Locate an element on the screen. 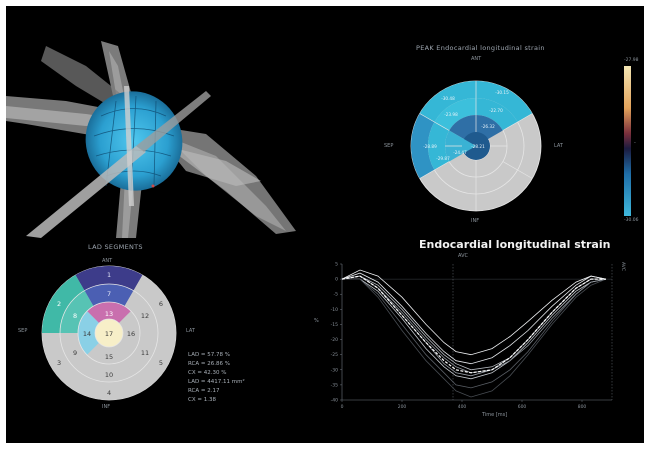  stat-line-1: LAD = 57.78 % is located at coordinates (209, 355).